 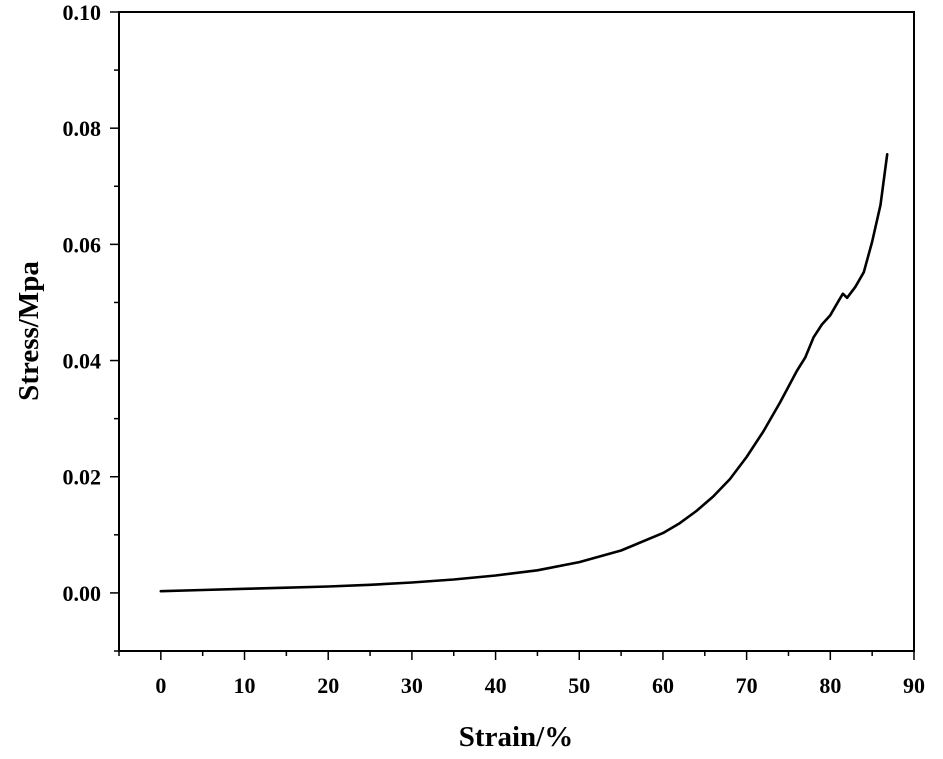 I want to click on y-tick-label: 0.06, so click(x=82, y=244).